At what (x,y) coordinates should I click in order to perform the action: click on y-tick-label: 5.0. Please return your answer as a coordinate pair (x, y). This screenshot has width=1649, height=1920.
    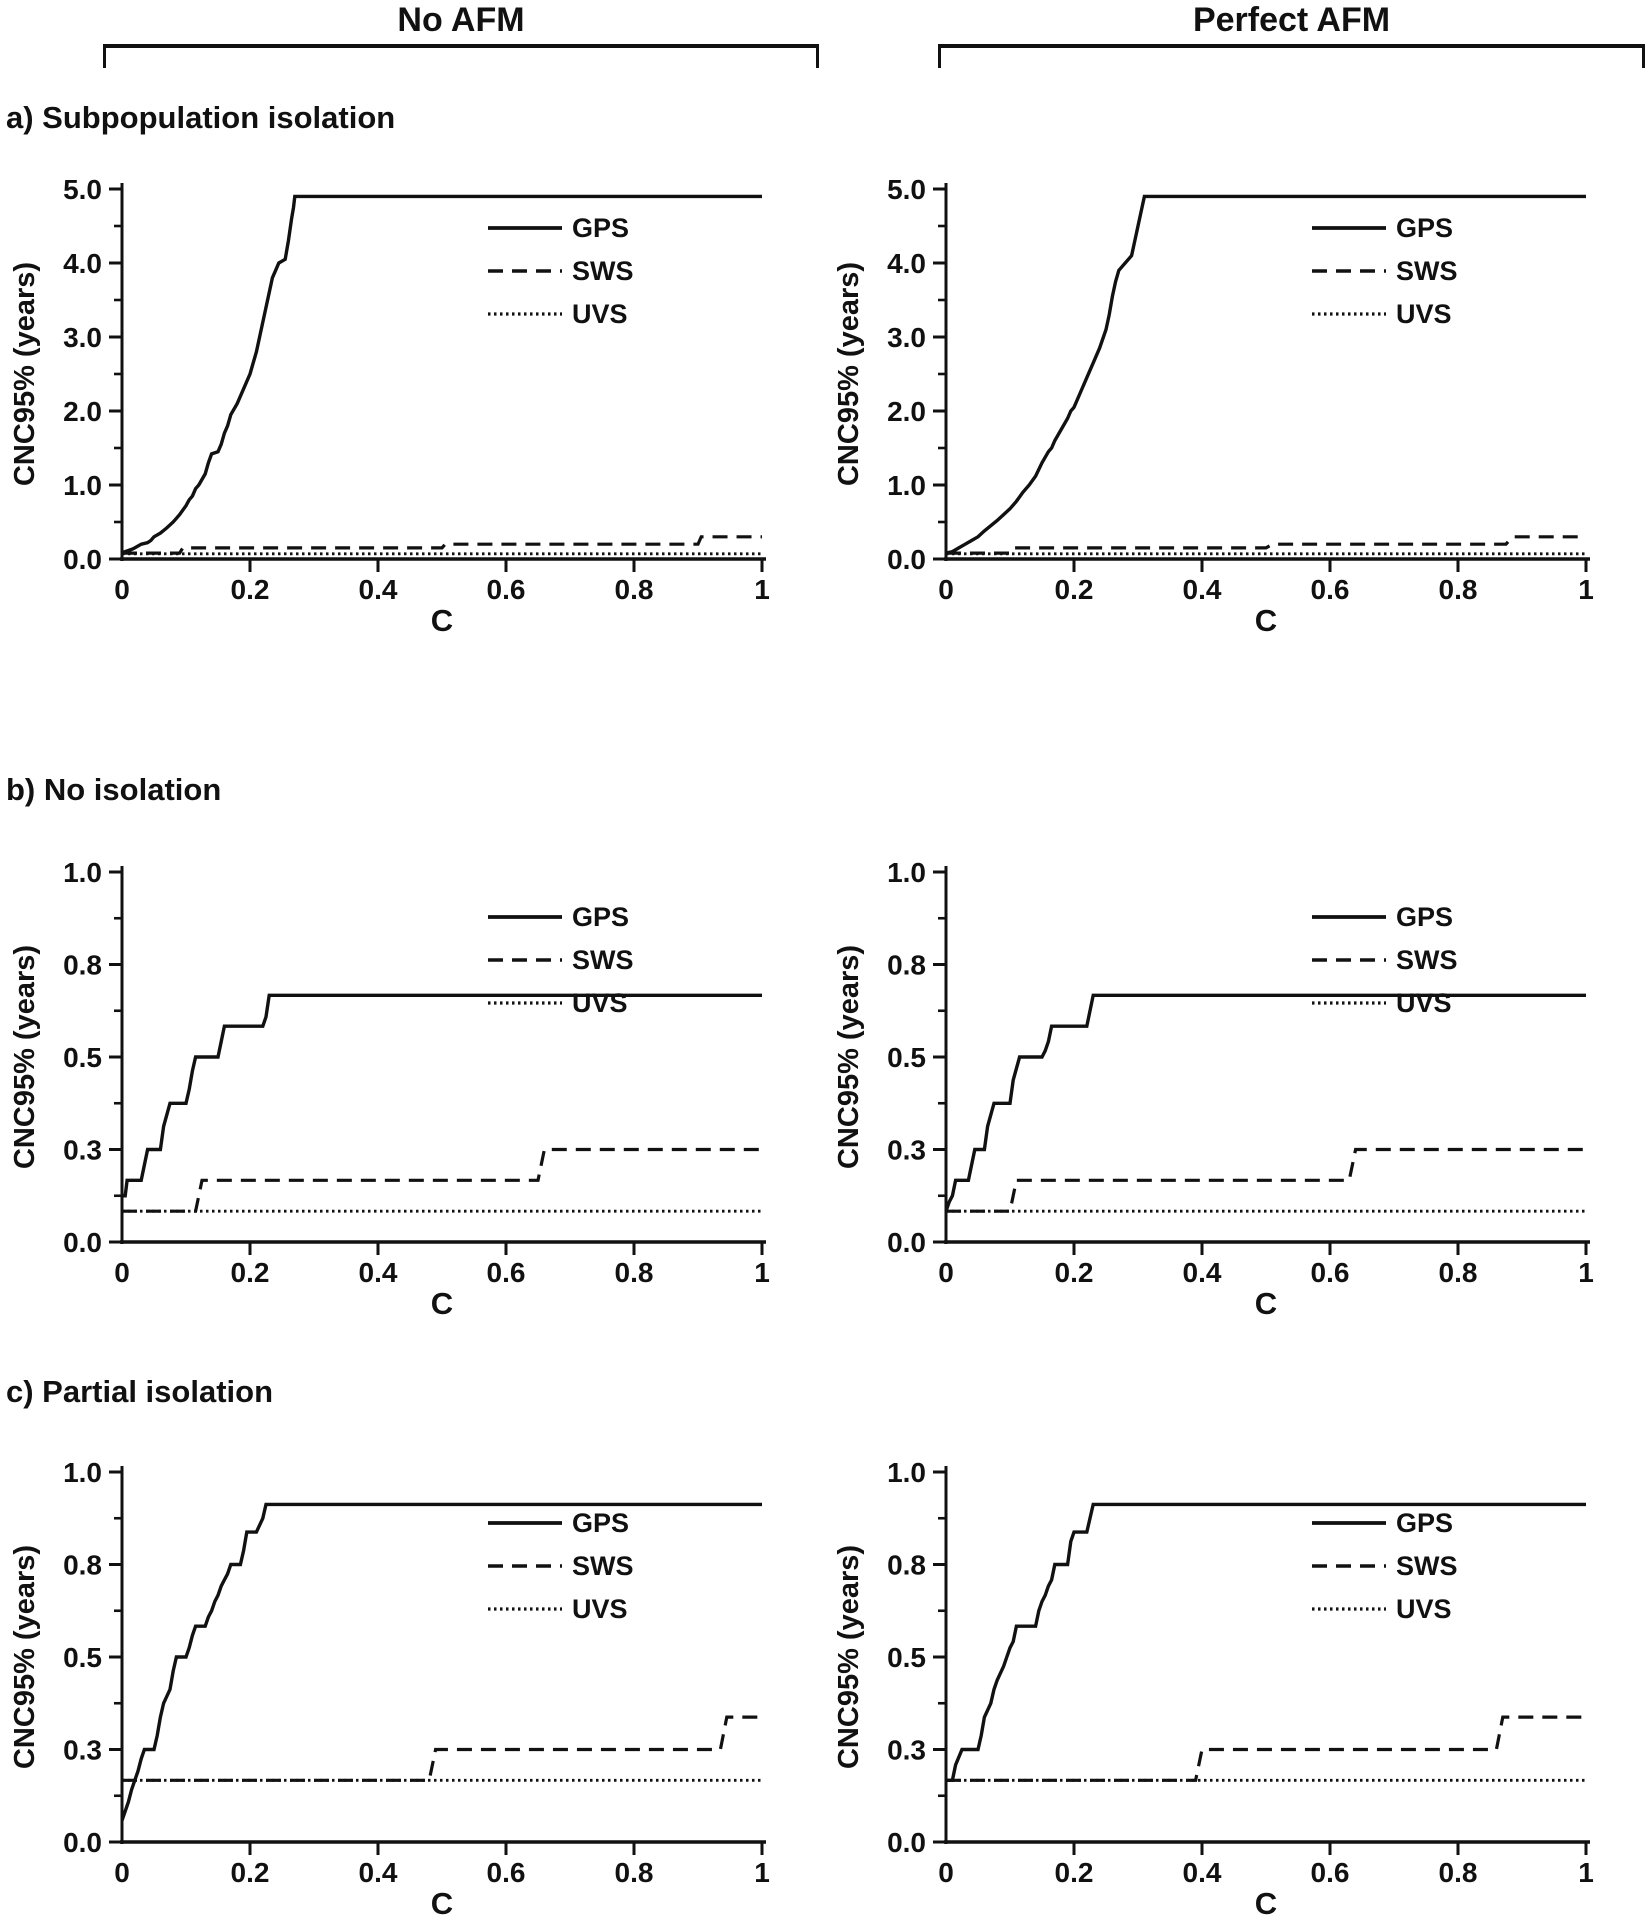
    Looking at the image, I should click on (82, 189).